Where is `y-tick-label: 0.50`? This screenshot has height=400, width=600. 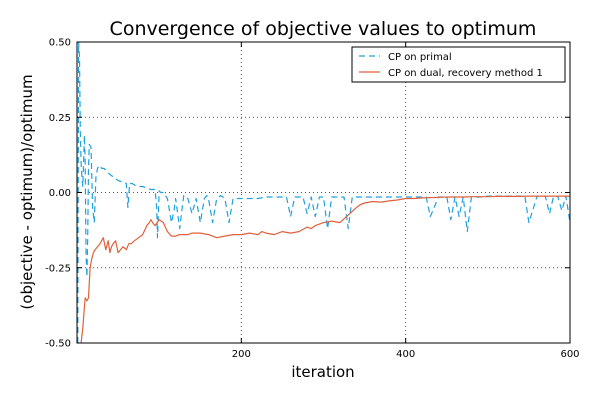
y-tick-label: 0.50 is located at coordinates (60, 43).